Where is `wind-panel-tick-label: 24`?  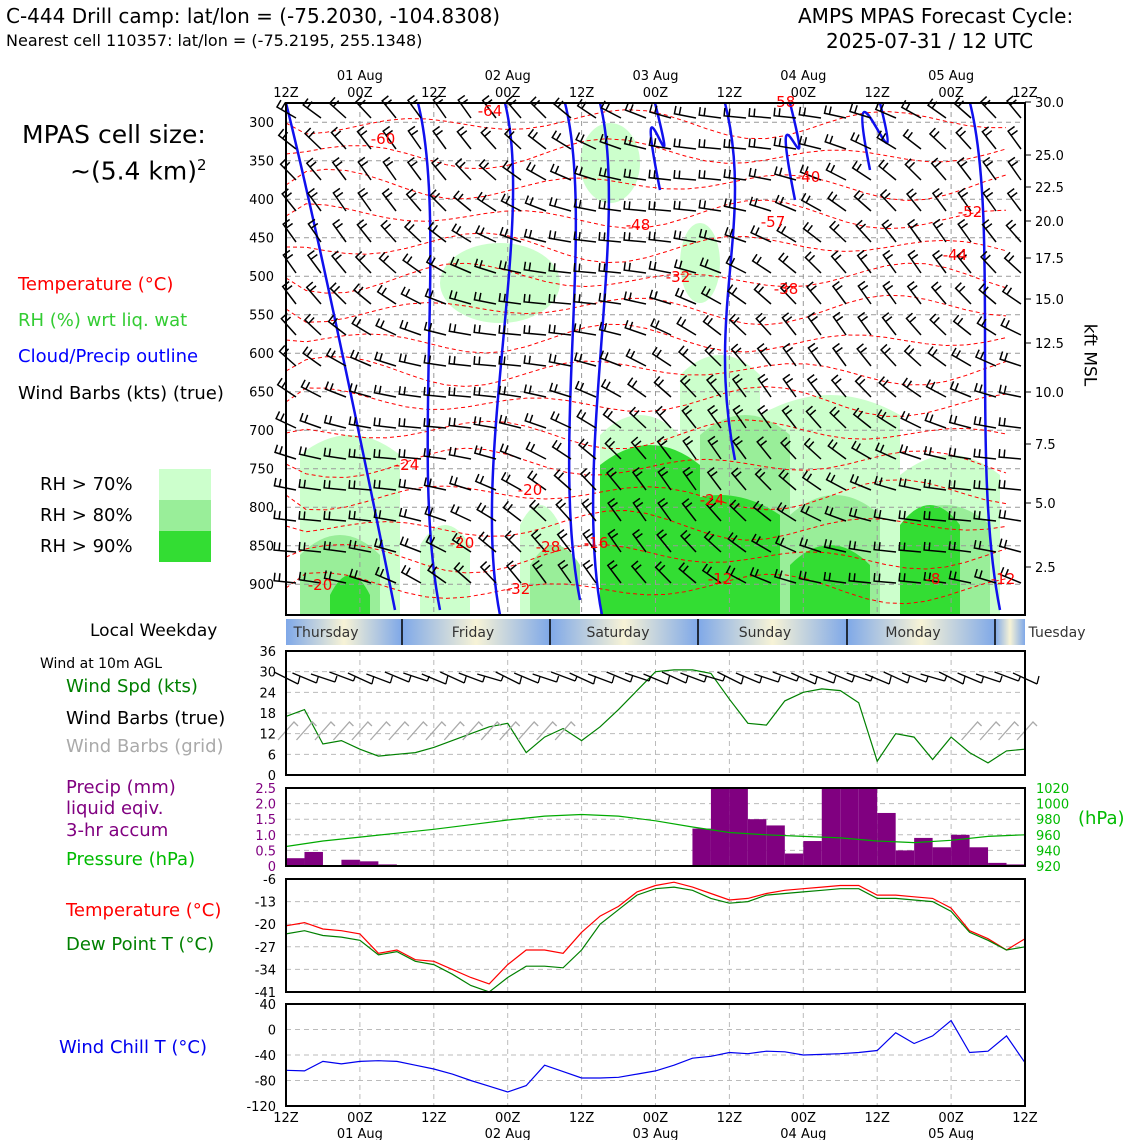
wind-panel-tick-label: 24 is located at coordinates (267, 693).